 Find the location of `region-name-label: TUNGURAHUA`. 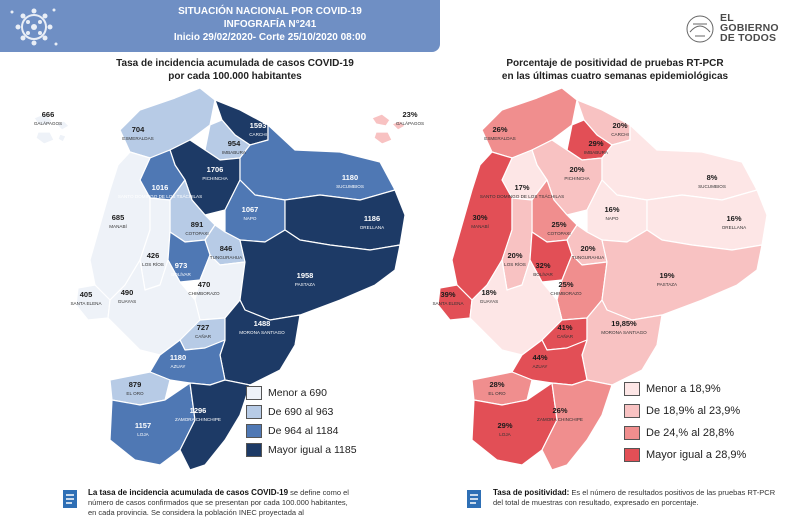

region-name-label: TUNGURAHUA is located at coordinates (588, 257).